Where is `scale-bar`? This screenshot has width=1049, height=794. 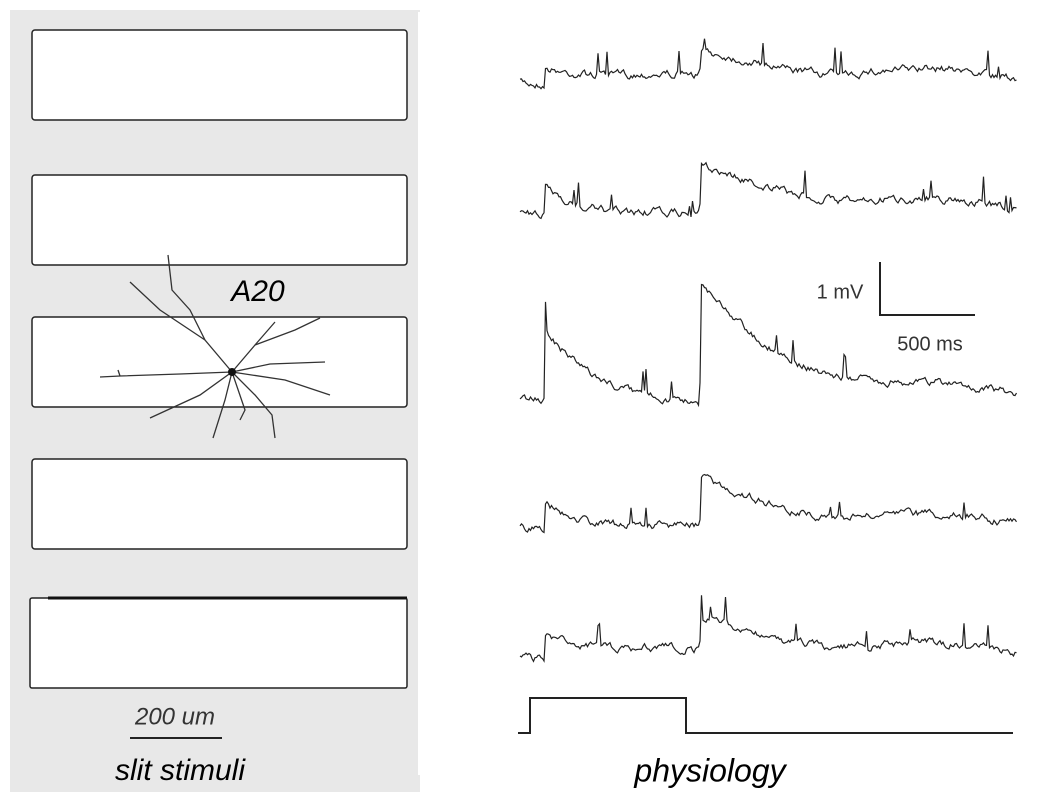
scale-bar is located at coordinates (927, 289).